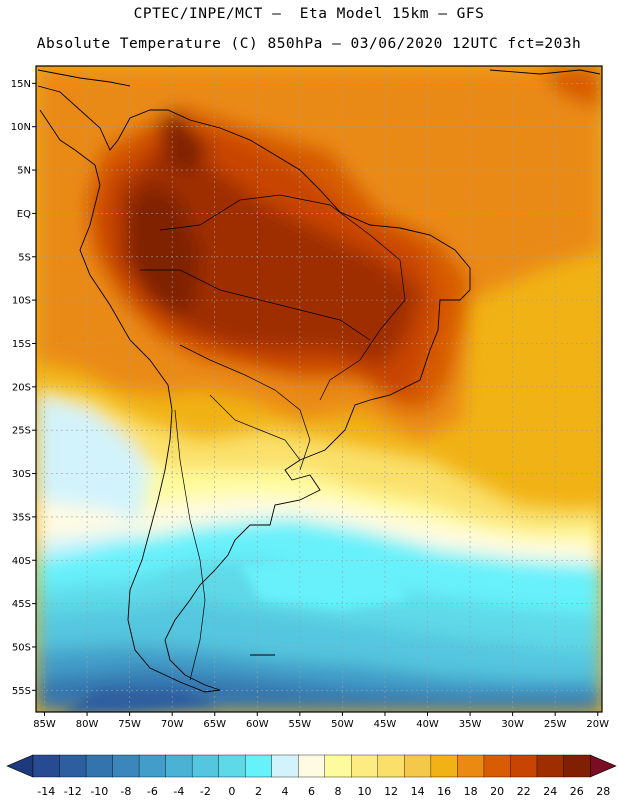  What do you see at coordinates (338, 791) in the screenshot?
I see `colorbar-label: 8` at bounding box center [338, 791].